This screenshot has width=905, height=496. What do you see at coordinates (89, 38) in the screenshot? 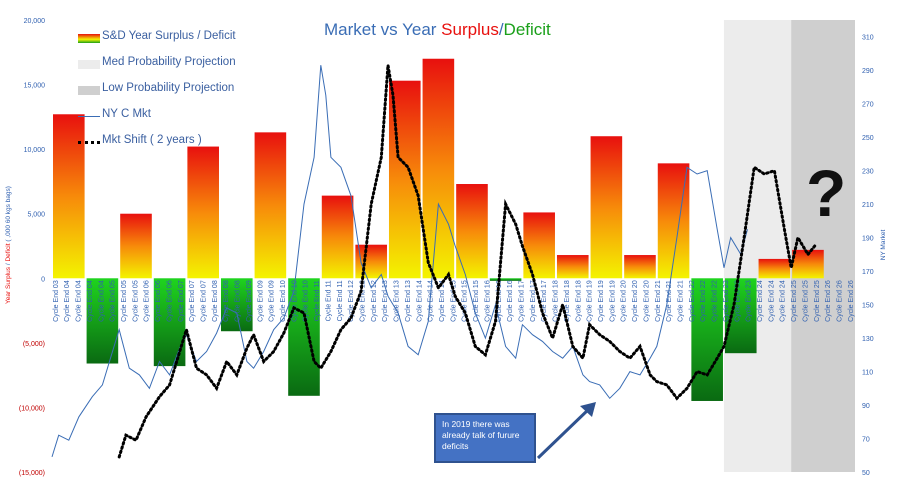
I see `legend-swatch-gradient` at bounding box center [89, 38].